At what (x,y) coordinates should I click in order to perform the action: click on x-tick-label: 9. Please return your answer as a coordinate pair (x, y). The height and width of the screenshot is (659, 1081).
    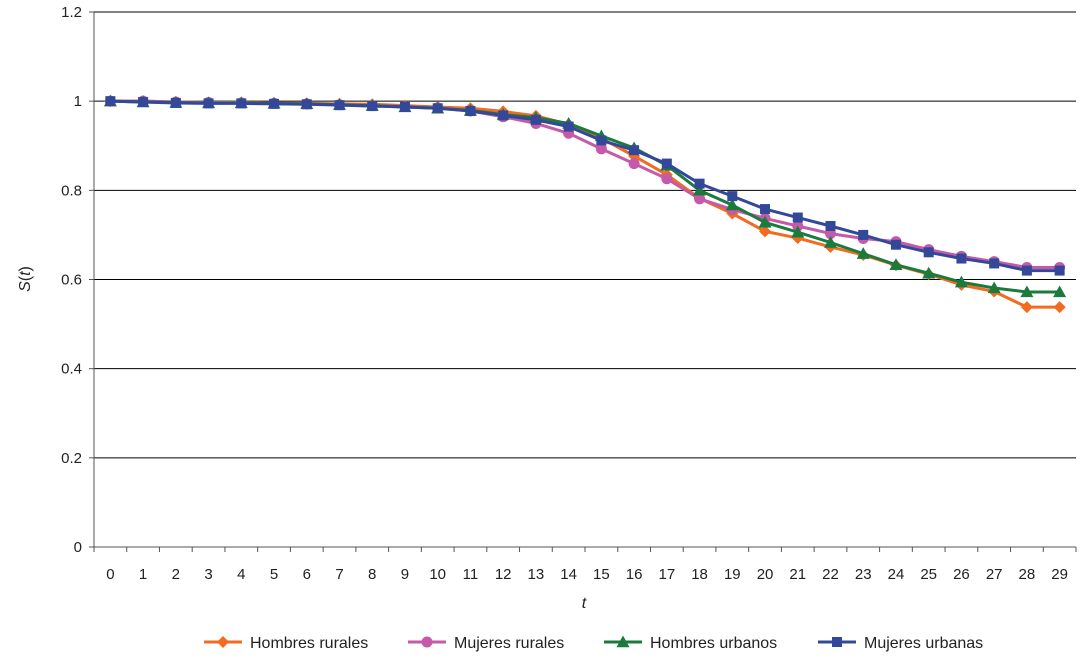
    Looking at the image, I should click on (405, 574).